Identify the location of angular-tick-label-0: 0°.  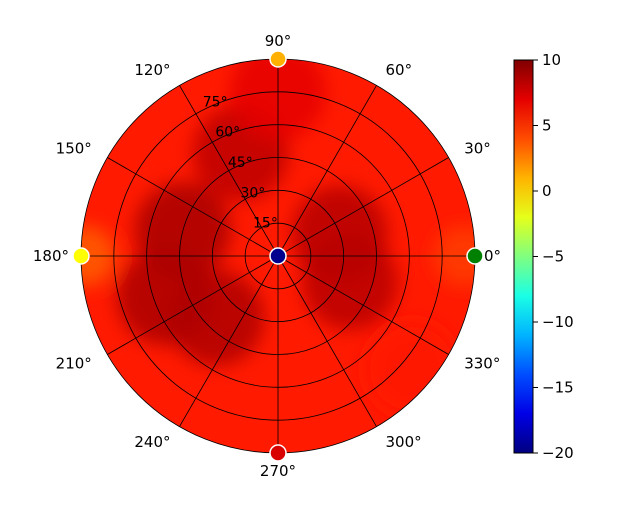
(492, 256).